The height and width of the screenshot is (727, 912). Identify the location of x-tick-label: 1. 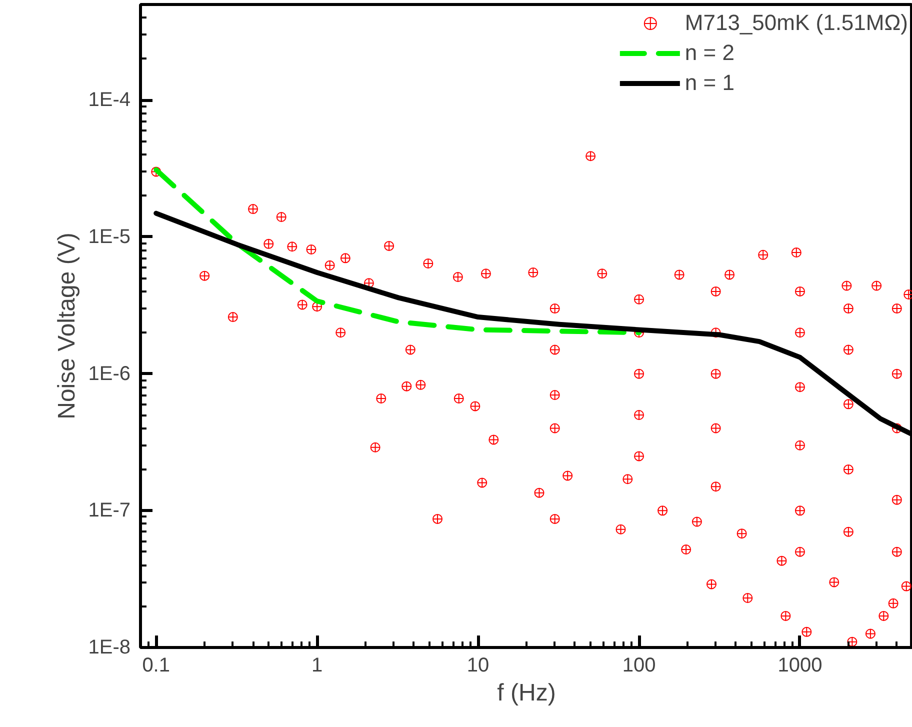
(317, 665).